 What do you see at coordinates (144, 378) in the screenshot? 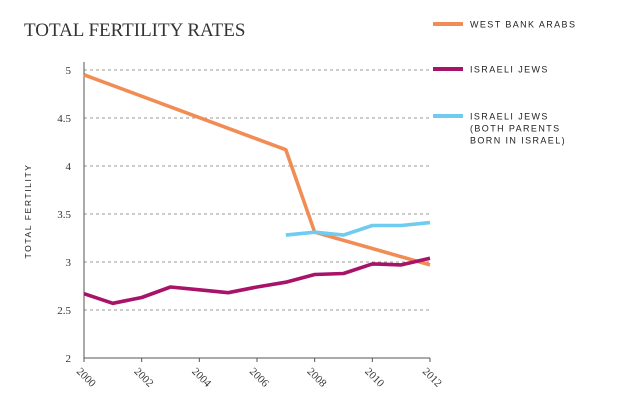
I see `x-tick-label: 2002` at bounding box center [144, 378].